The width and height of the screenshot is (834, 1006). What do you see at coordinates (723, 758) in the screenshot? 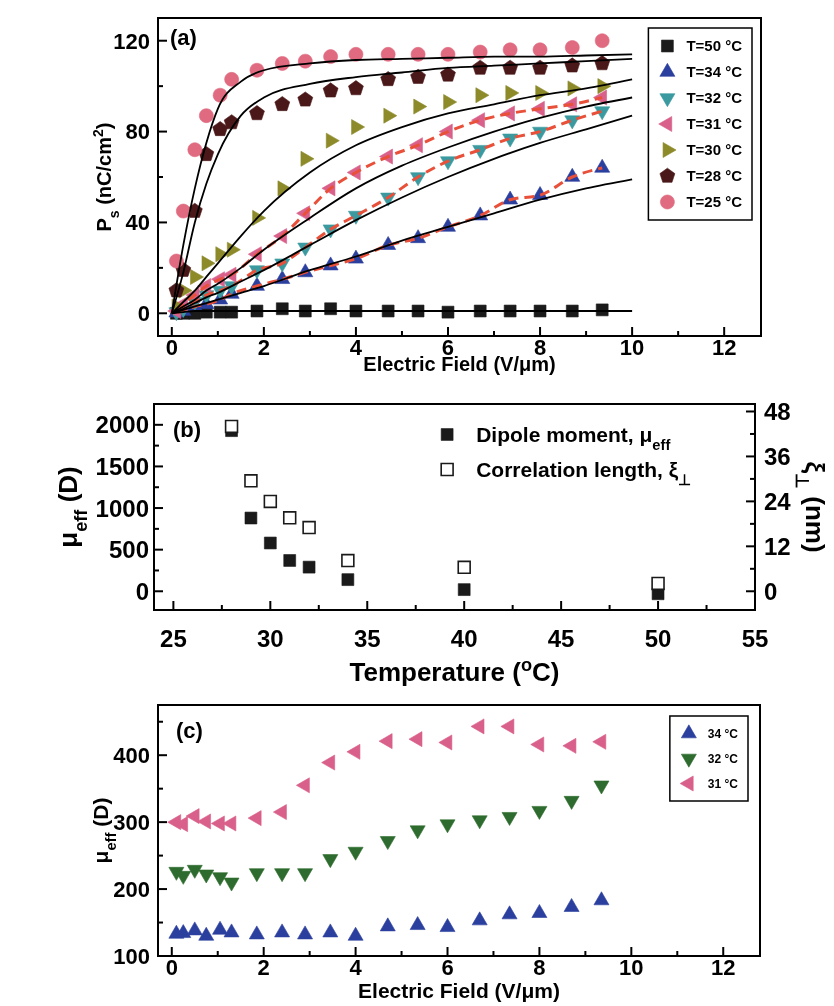
I see `legend-label: 32 °C` at bounding box center [723, 758].